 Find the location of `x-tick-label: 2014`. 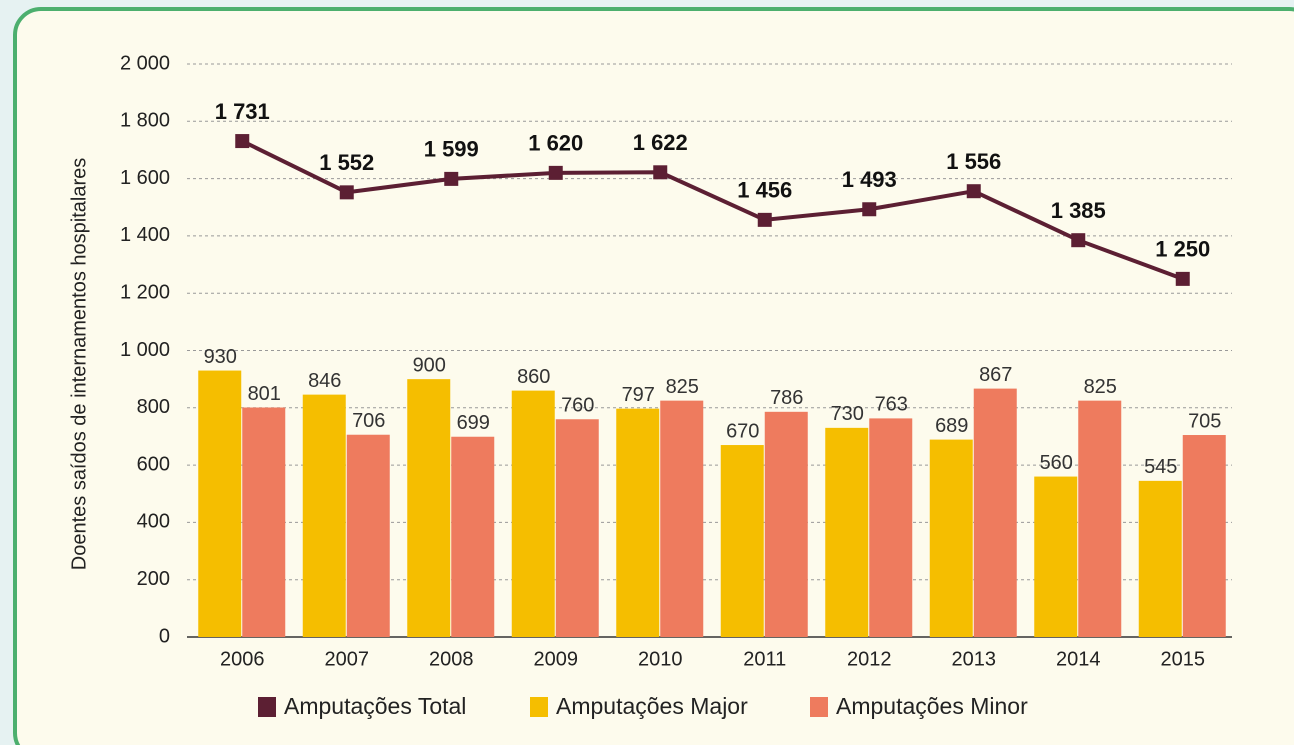

x-tick-label: 2014 is located at coordinates (1078, 659).